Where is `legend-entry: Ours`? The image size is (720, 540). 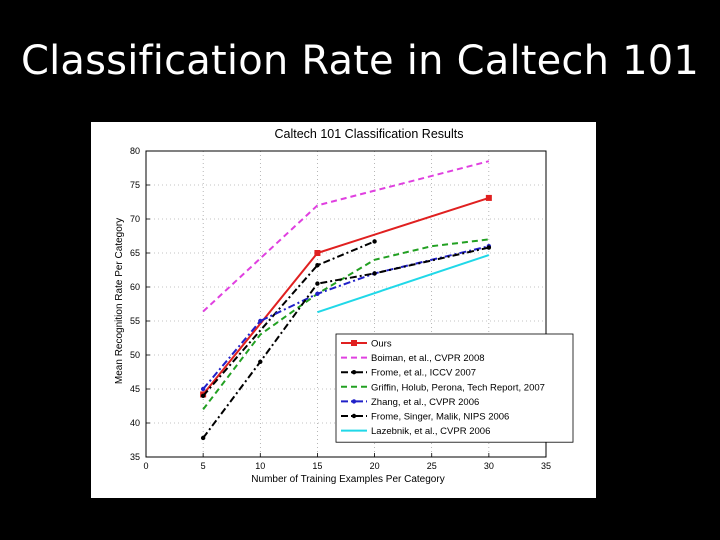 legend-entry: Ours is located at coordinates (366, 344).